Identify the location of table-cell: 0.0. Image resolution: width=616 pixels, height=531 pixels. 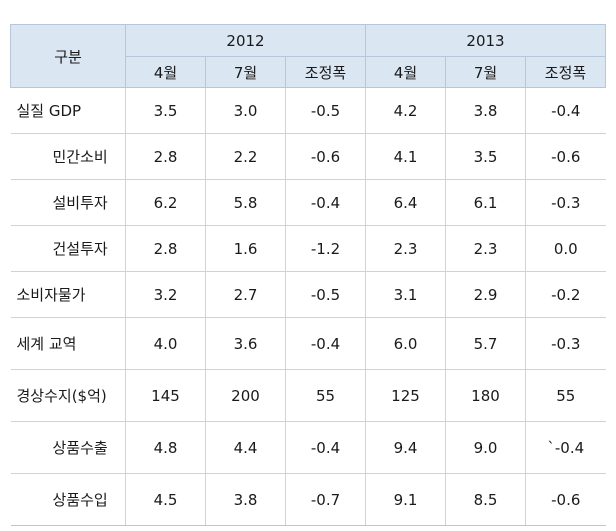
(565, 248).